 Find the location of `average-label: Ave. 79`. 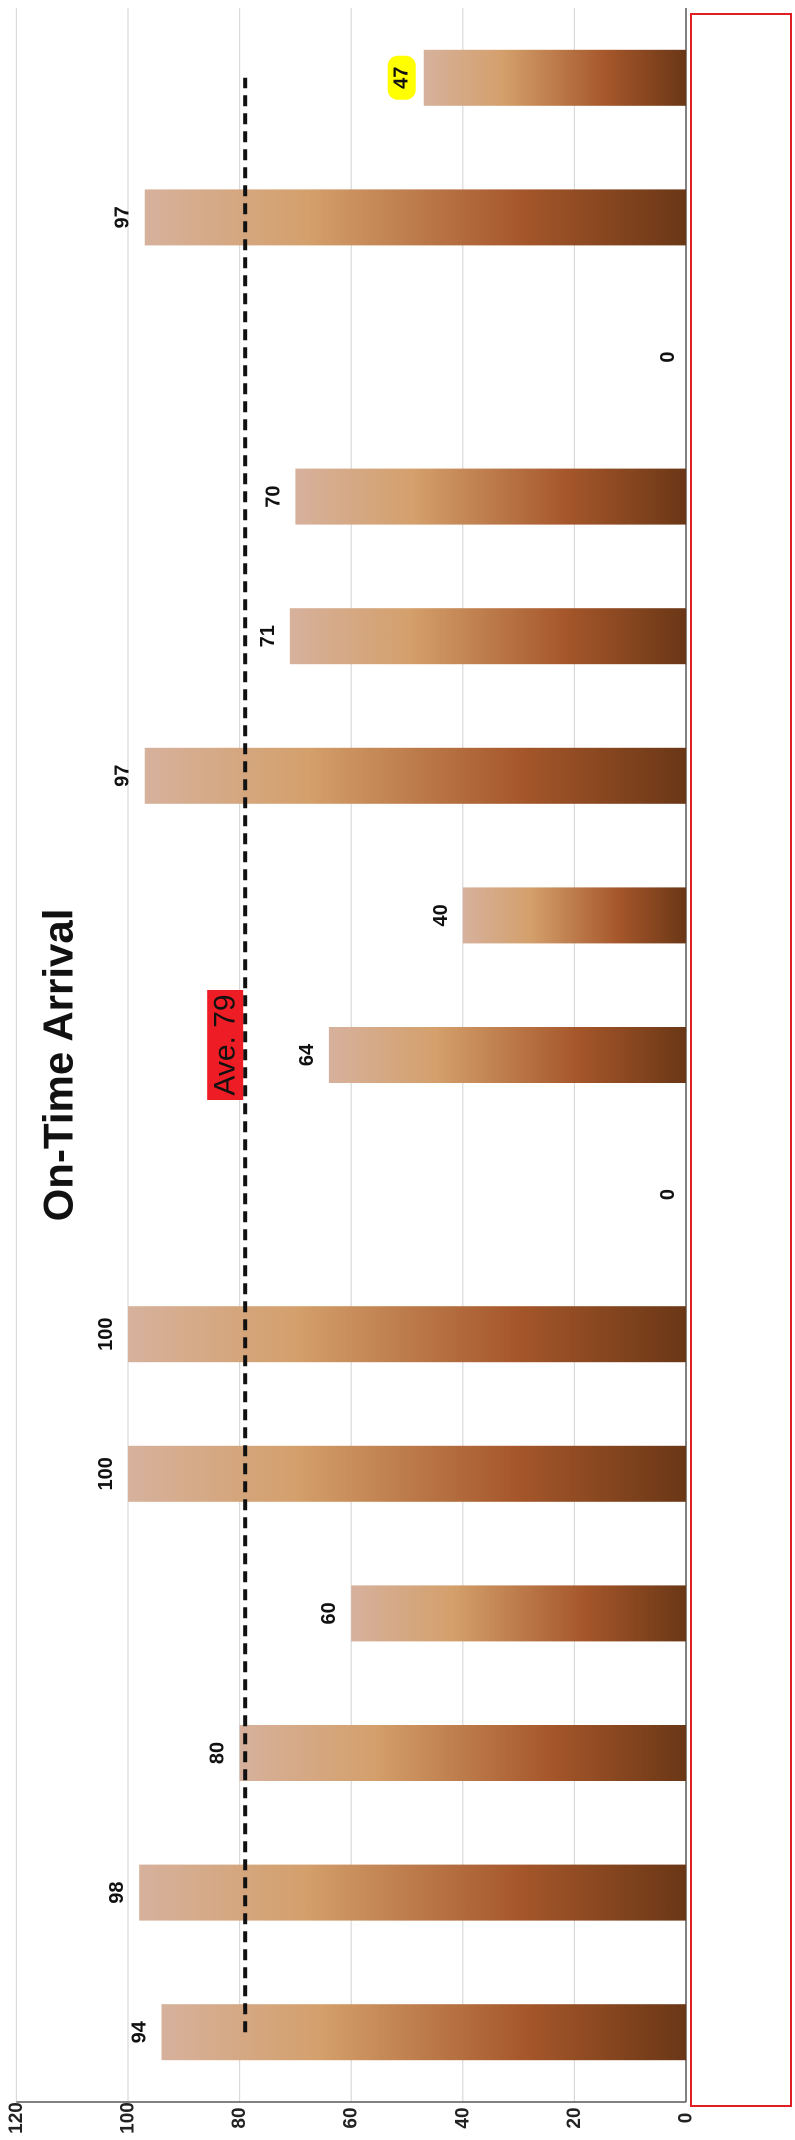

average-label: Ave. 79 is located at coordinates (225, 1044).